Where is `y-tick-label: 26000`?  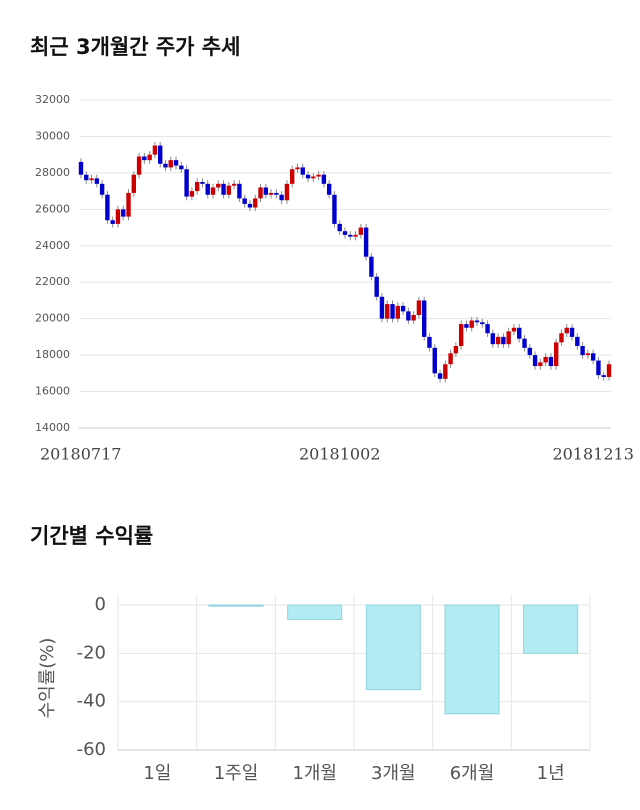
y-tick-label: 26000 is located at coordinates (52, 208).